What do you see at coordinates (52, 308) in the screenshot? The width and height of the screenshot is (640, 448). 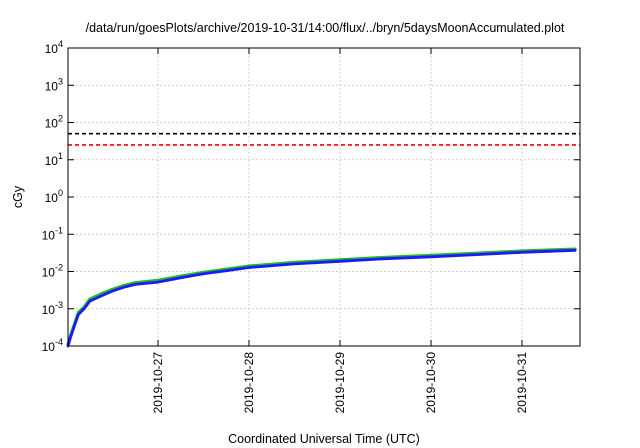 I see `y-tick-label: 10⁻³` at bounding box center [52, 308].